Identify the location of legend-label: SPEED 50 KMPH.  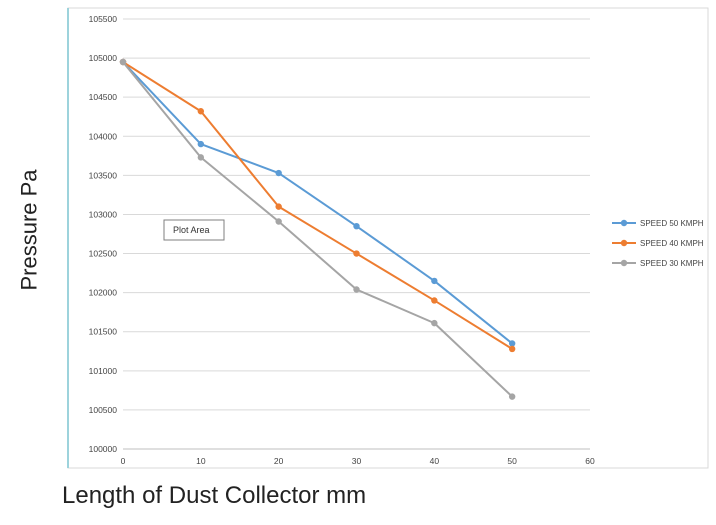
(672, 223).